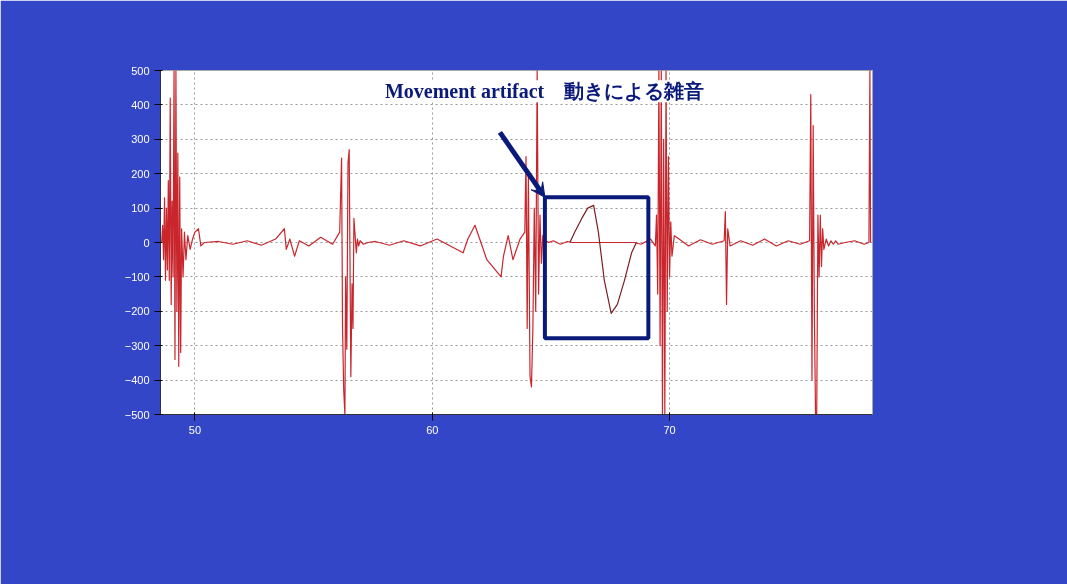 The image size is (1067, 584). I want to click on y-tick-label: −100, so click(137, 276).